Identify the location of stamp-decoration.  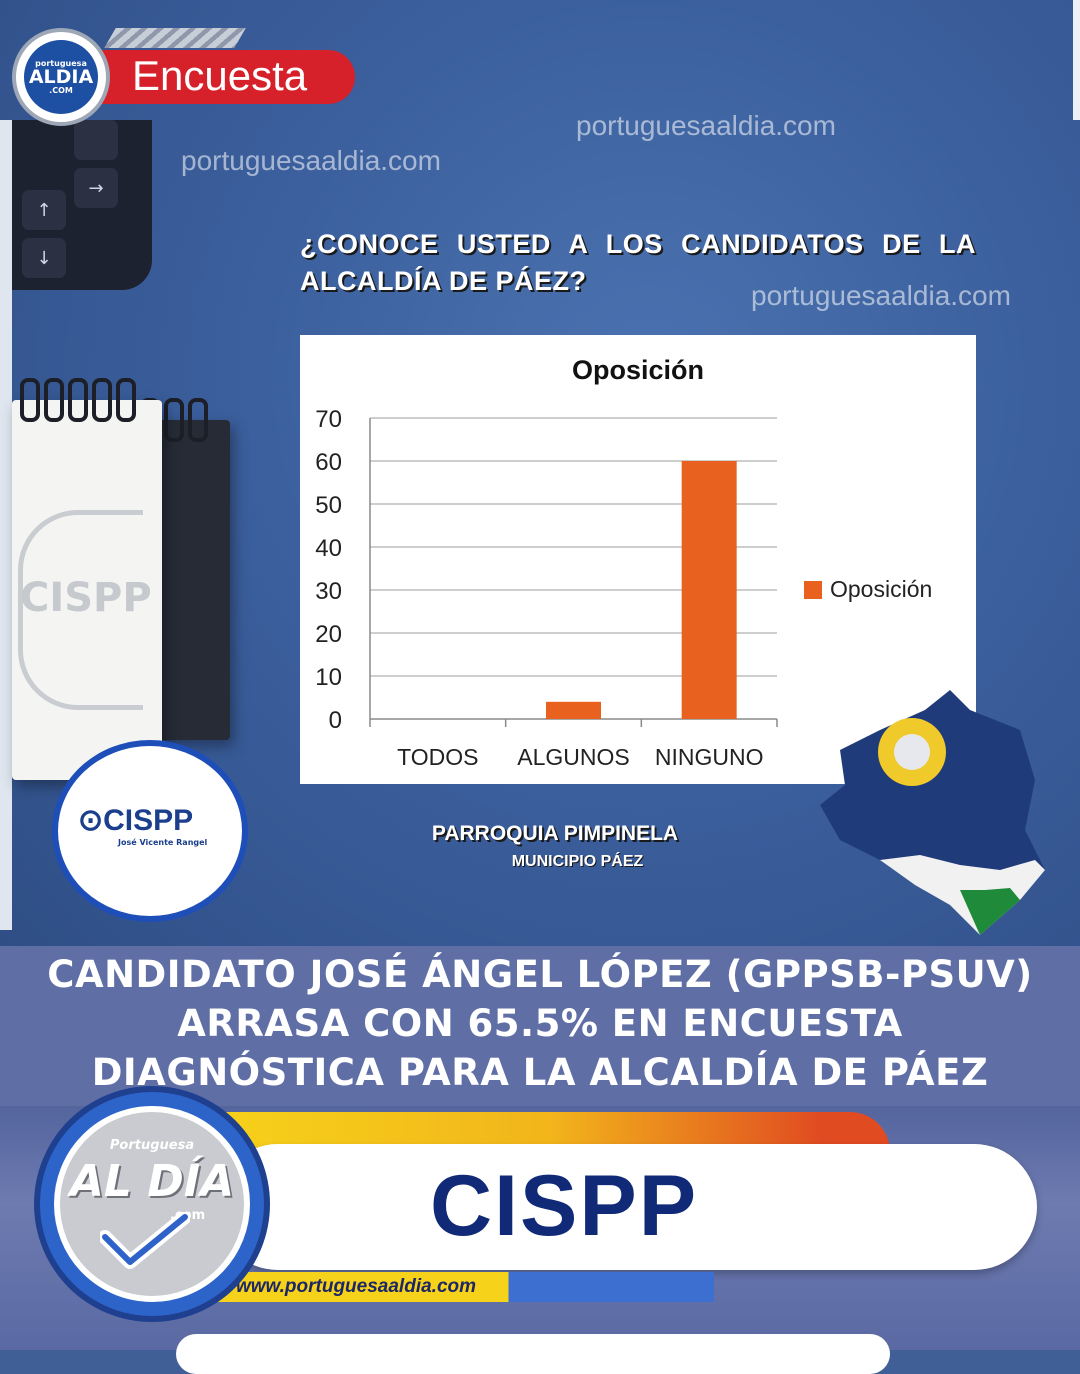
(80, 610).